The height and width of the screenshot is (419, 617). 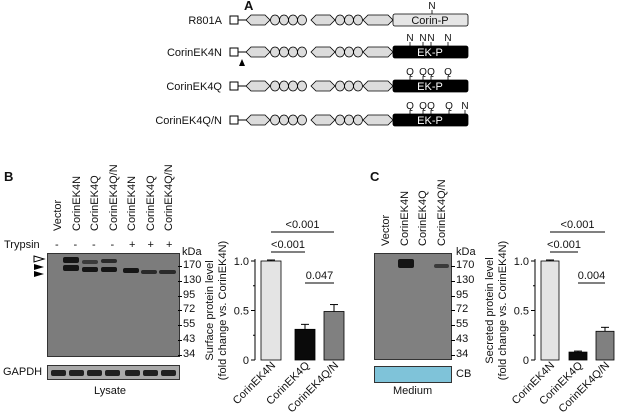 I want to click on y-tick-label: 0.5, so click(x=521, y=312).